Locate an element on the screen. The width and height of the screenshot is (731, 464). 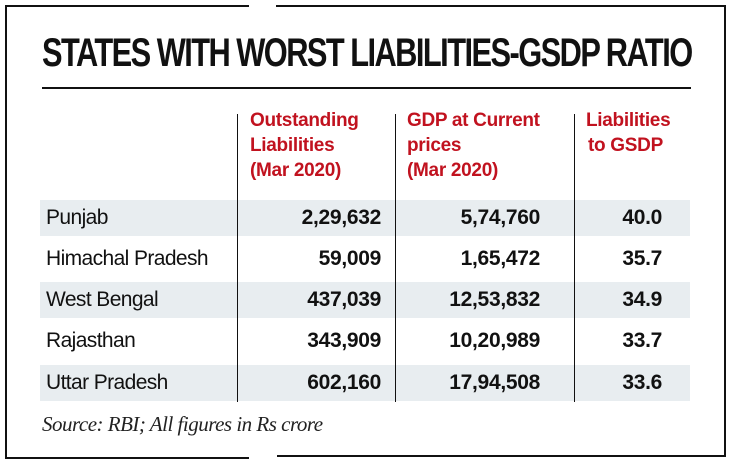
liabilities-gsdp-ratio-value: 33.6 is located at coordinates (642, 382).